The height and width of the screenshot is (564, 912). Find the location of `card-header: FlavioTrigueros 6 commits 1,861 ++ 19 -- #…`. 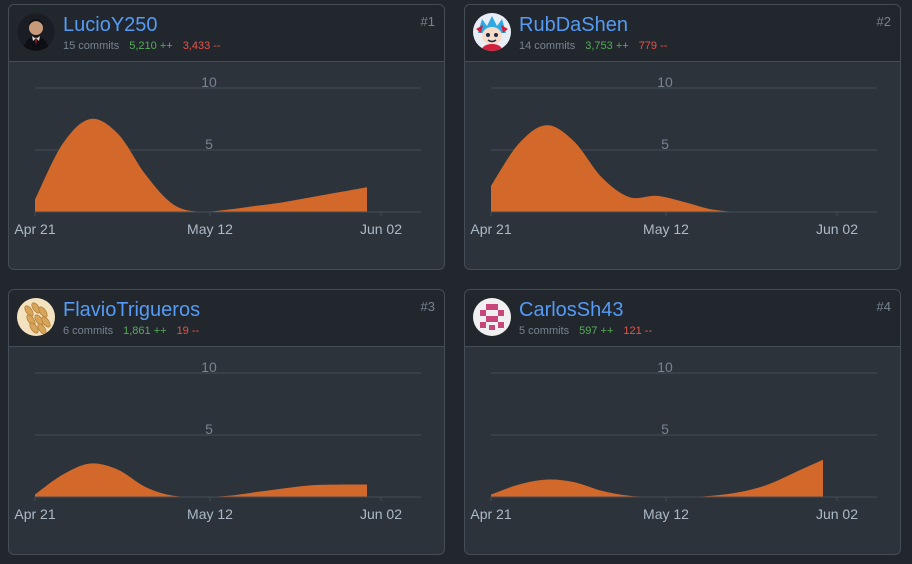

card-header: FlavioTrigueros 6 commits 1,861 ++ 19 -- #… is located at coordinates (226, 318).